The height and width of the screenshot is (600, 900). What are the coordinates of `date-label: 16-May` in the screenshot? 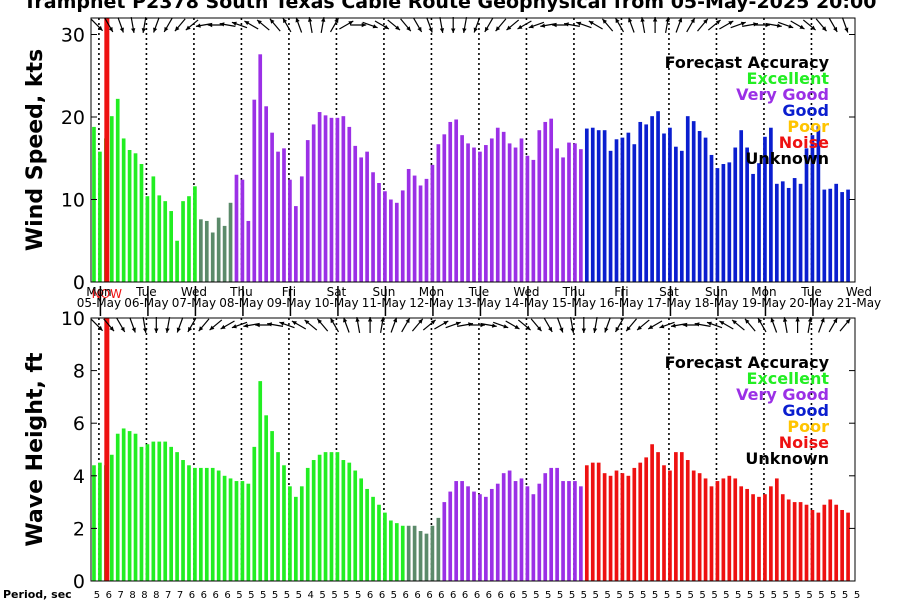 It's located at (621, 303).